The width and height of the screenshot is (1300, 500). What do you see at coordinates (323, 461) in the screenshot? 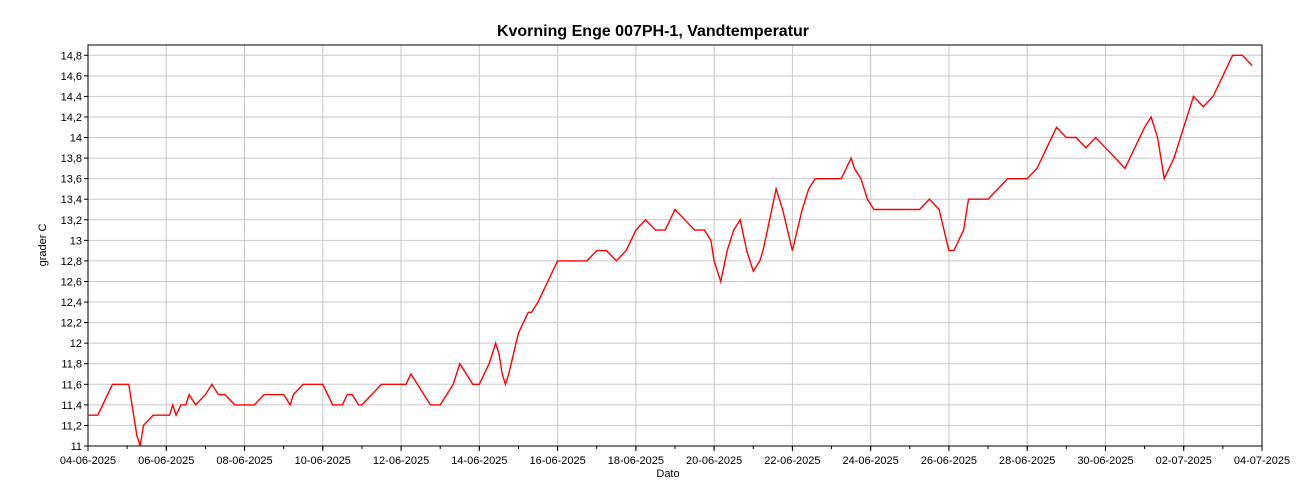
I see `x-tick-label: 10-06-2025` at bounding box center [323, 461].